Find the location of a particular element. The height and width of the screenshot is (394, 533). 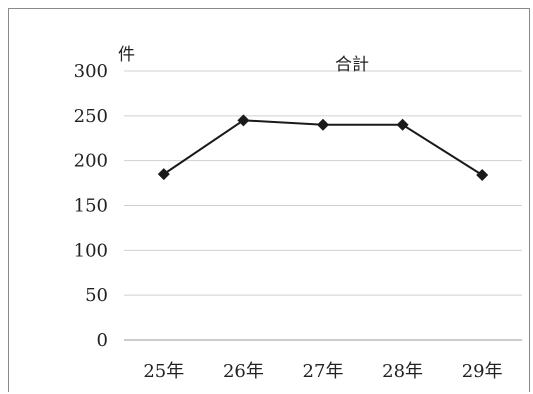

y-tick-label: 150 is located at coordinates (91, 206).